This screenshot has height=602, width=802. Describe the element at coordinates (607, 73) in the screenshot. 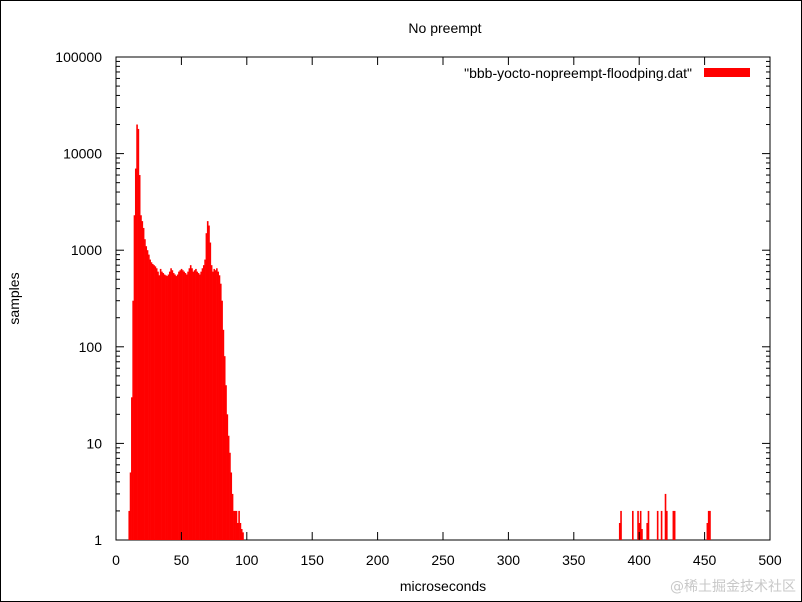

I see `legend: "bbb-yocto-nopreempt-floodping.dat"` at that location.